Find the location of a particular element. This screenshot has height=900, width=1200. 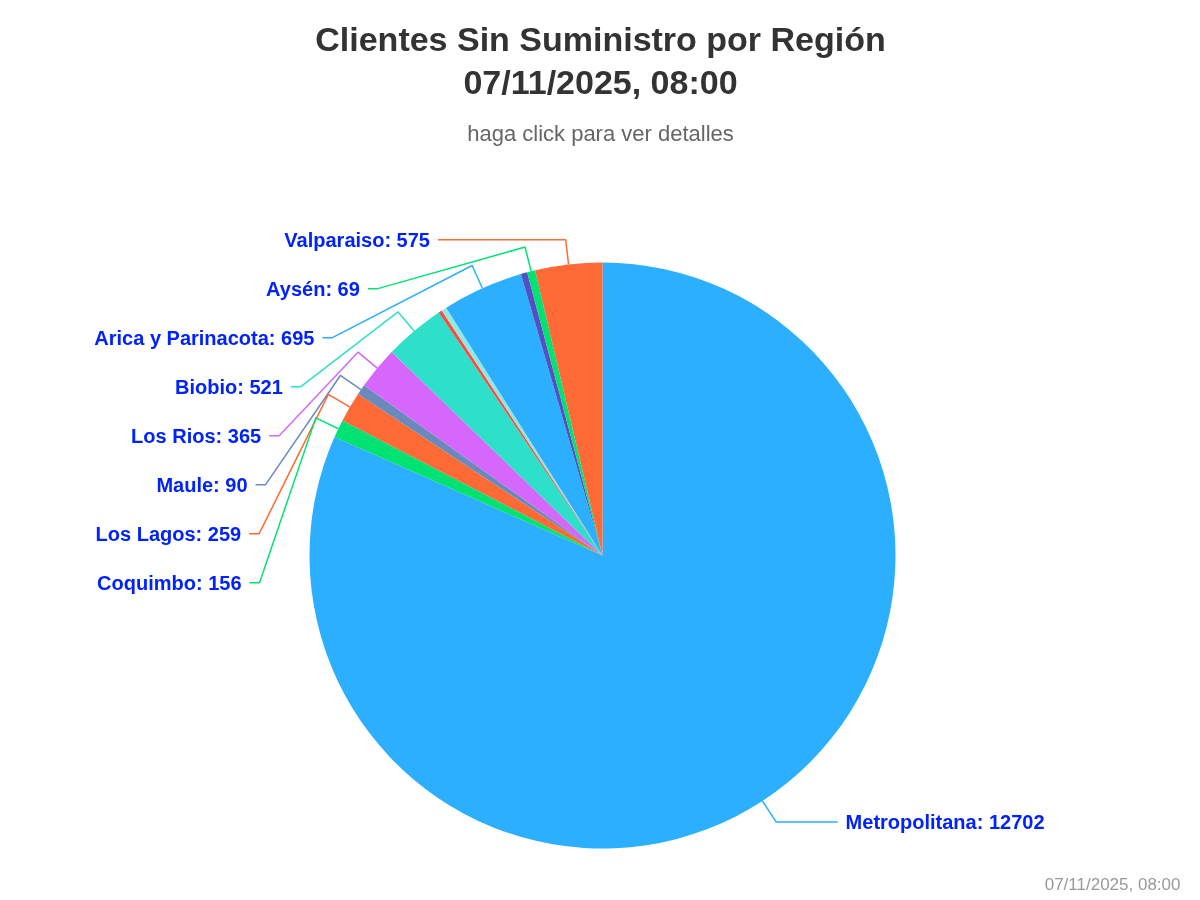

slice-label: Maule: 90 is located at coordinates (202, 484).